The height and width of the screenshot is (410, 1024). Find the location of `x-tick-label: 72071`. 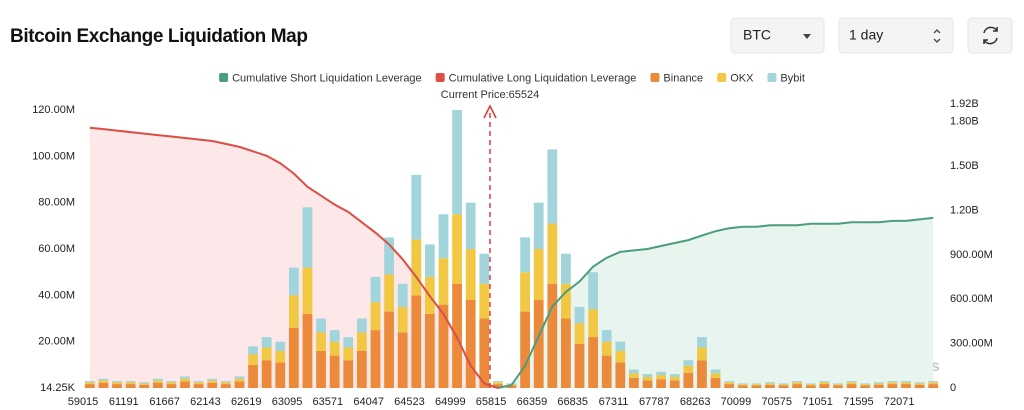

x-tick-label: 72071 is located at coordinates (899, 402).